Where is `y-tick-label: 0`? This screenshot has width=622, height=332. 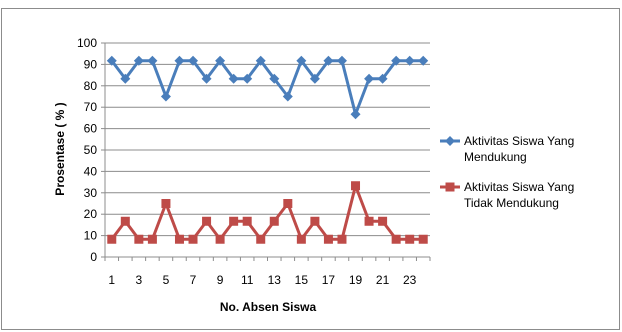
y-tick-label: 0 is located at coordinates (93, 257).